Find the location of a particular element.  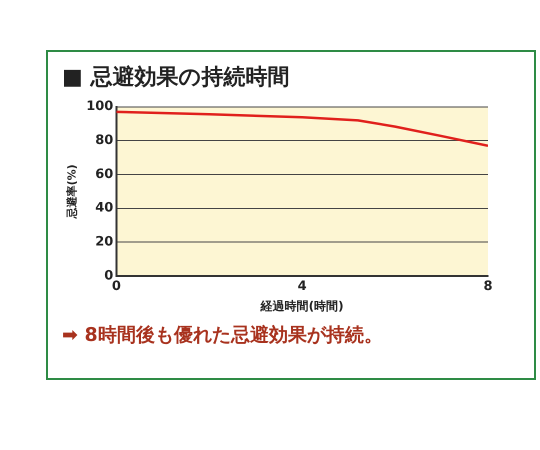

y-tick-label: 100 is located at coordinates (100, 106).